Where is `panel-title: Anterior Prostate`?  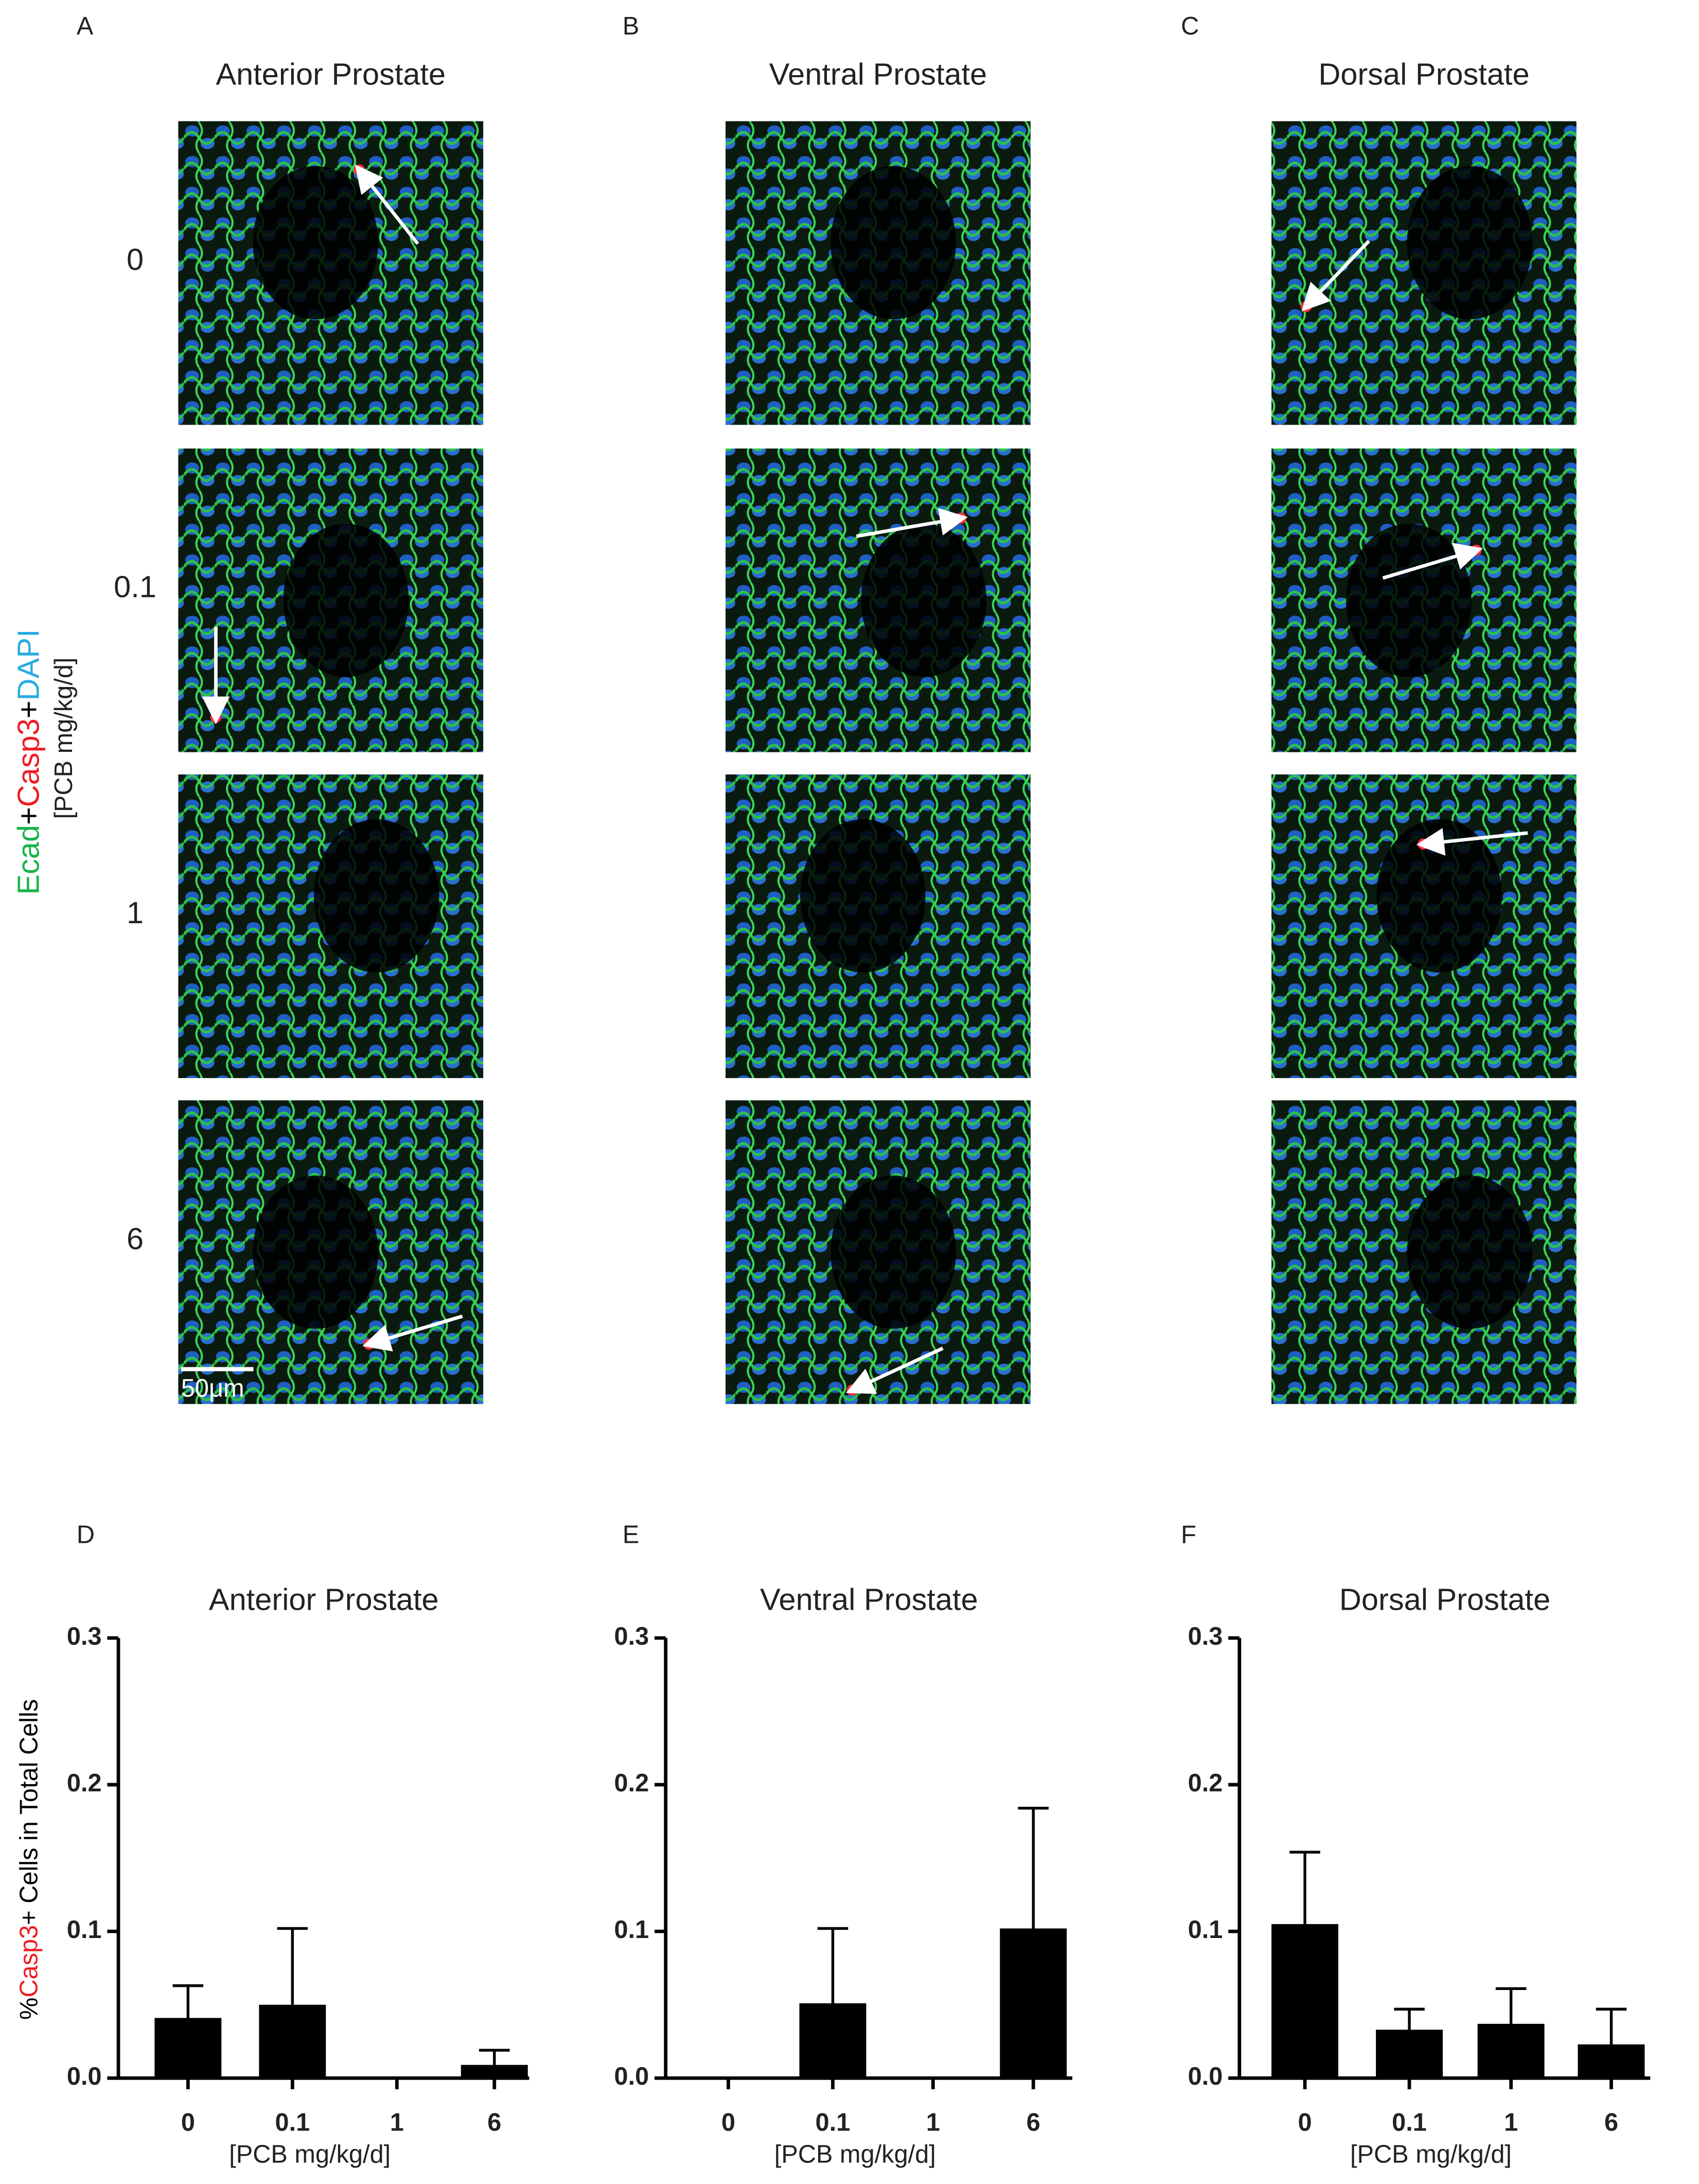 panel-title: Anterior Prostate is located at coordinates (331, 74).